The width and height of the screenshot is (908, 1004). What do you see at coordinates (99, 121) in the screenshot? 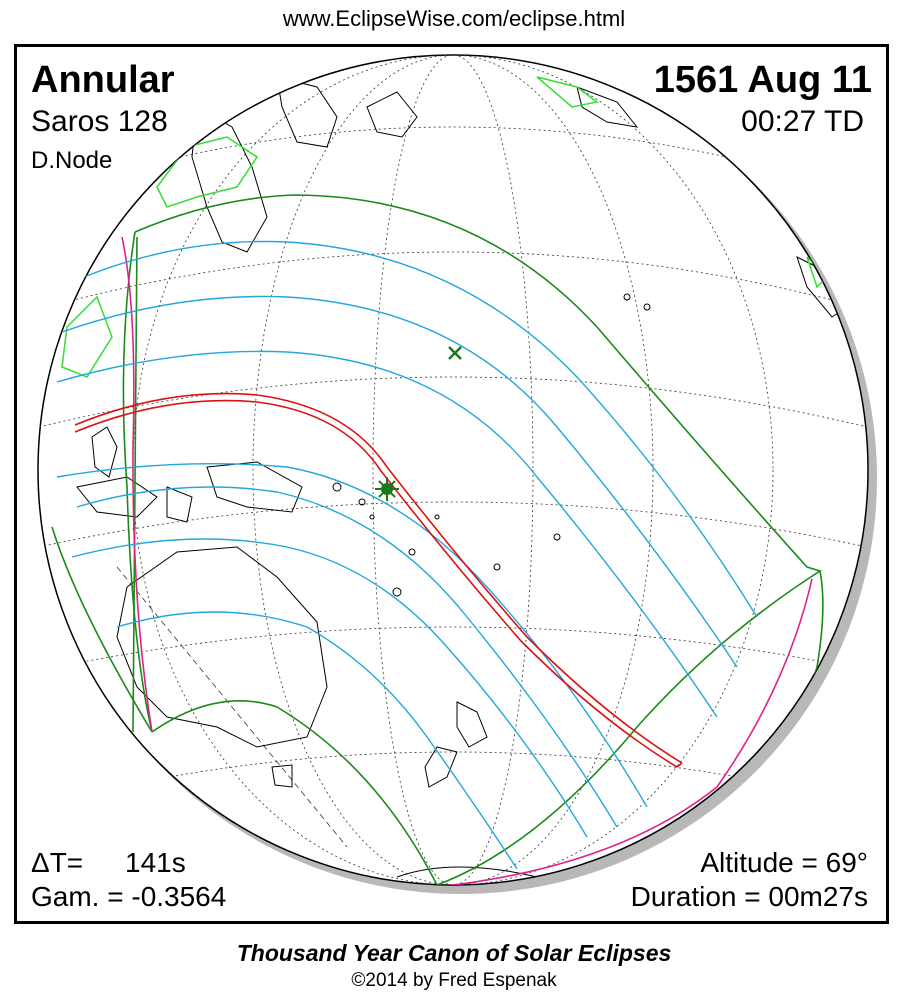
I see `saros-number: Saros 128` at bounding box center [99, 121].